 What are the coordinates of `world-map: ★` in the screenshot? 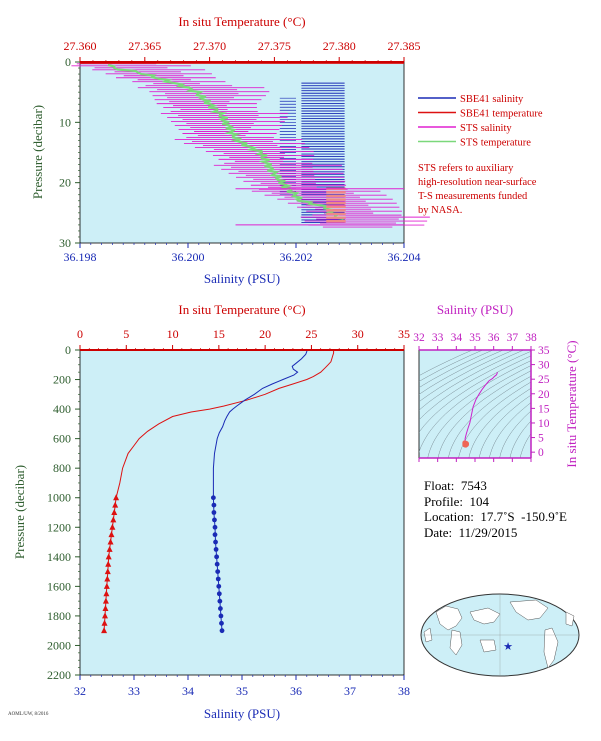 It's located at (500, 635).